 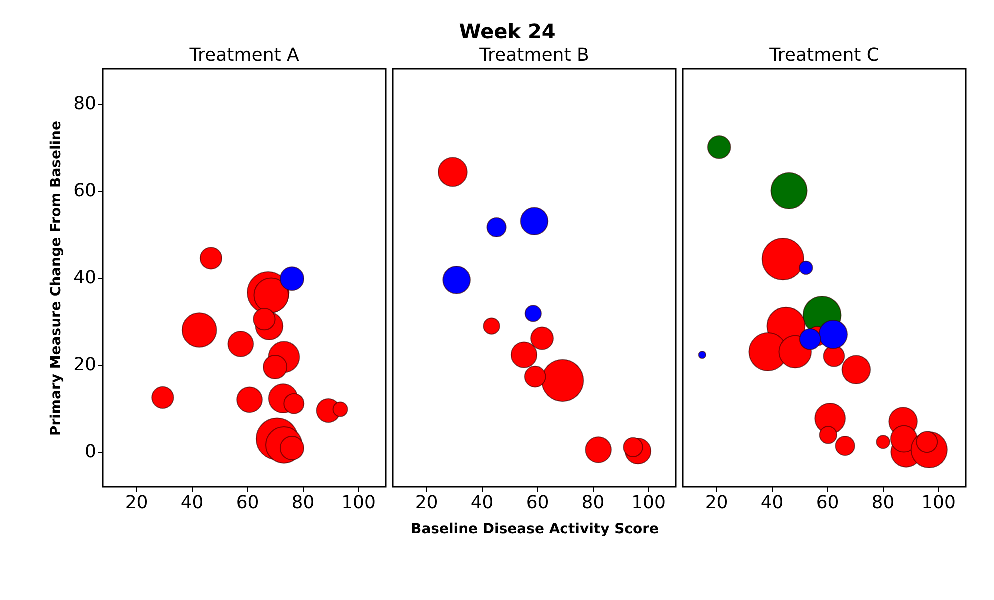 I want to click on chart-title: Week 24, so click(x=507, y=31).